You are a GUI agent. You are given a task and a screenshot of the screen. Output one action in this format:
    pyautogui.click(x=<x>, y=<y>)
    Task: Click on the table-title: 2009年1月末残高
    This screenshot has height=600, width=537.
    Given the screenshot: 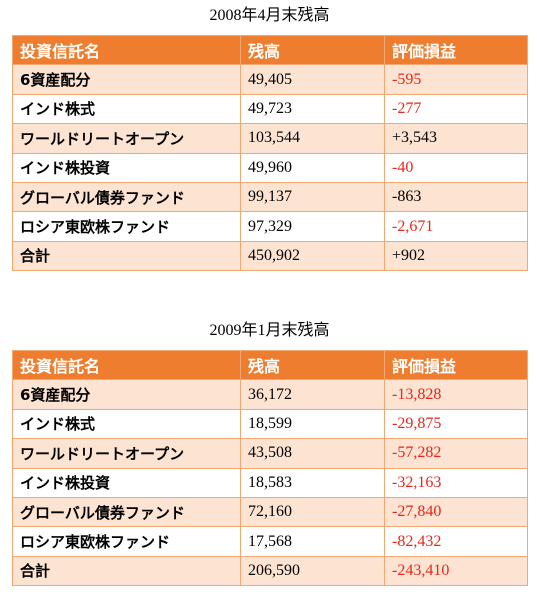 What is the action you would take?
    pyautogui.click(x=269, y=330)
    